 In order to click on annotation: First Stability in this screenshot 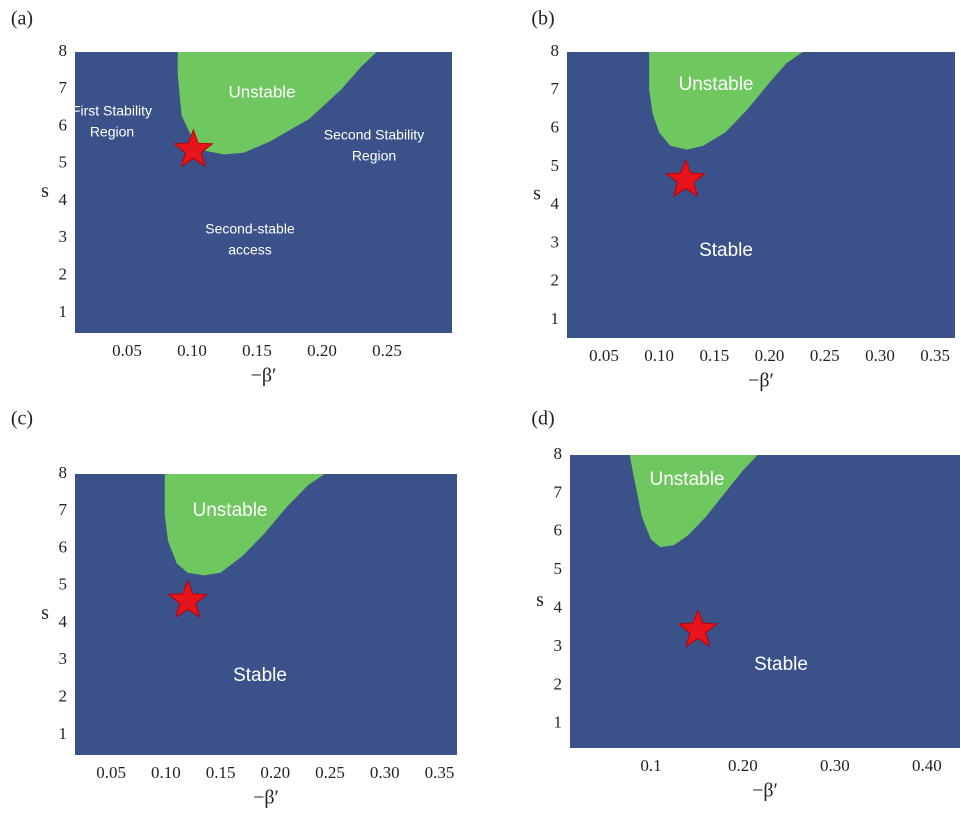, I will do `click(112, 111)`.